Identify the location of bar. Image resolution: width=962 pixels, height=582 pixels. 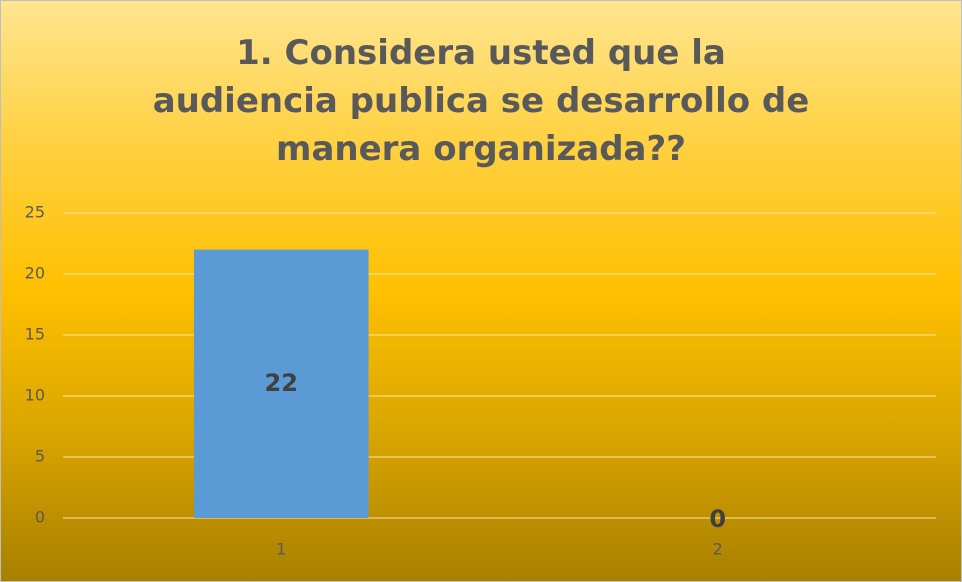
(281, 383).